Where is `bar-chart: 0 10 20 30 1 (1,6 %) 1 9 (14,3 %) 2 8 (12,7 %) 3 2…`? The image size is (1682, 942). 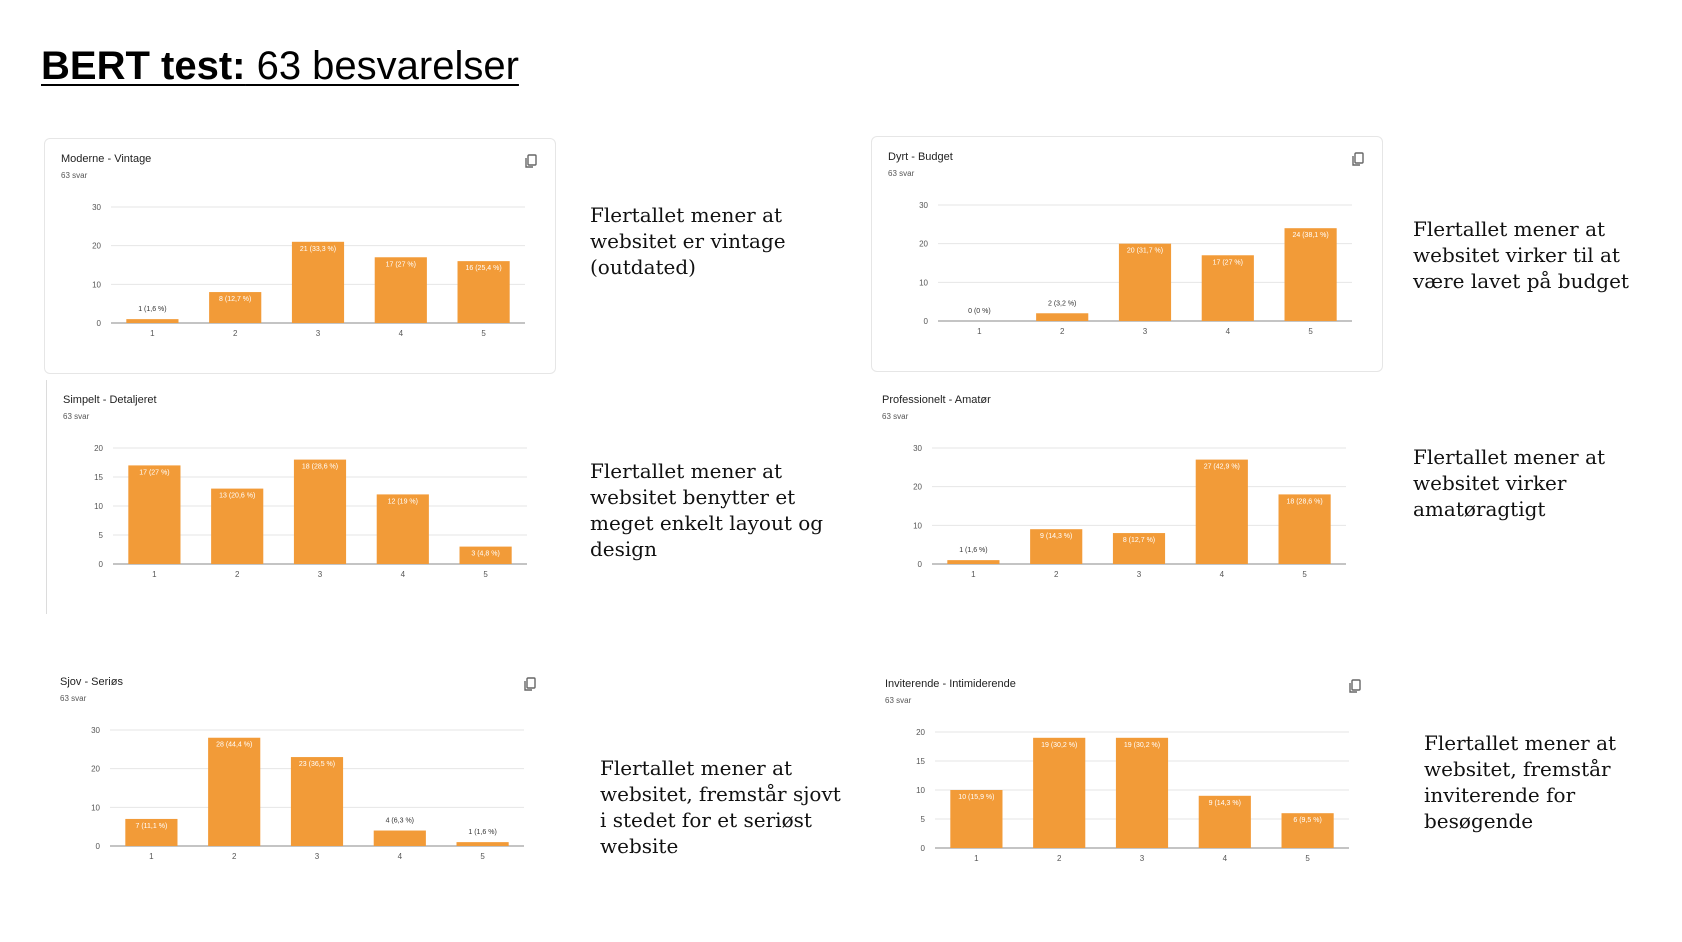
bar-chart: 0 10 20 30 1 (1,6 %) 1 9 (14,3 %) 2 8 (12,7 %) 3 2… is located at coordinates (1129, 511).